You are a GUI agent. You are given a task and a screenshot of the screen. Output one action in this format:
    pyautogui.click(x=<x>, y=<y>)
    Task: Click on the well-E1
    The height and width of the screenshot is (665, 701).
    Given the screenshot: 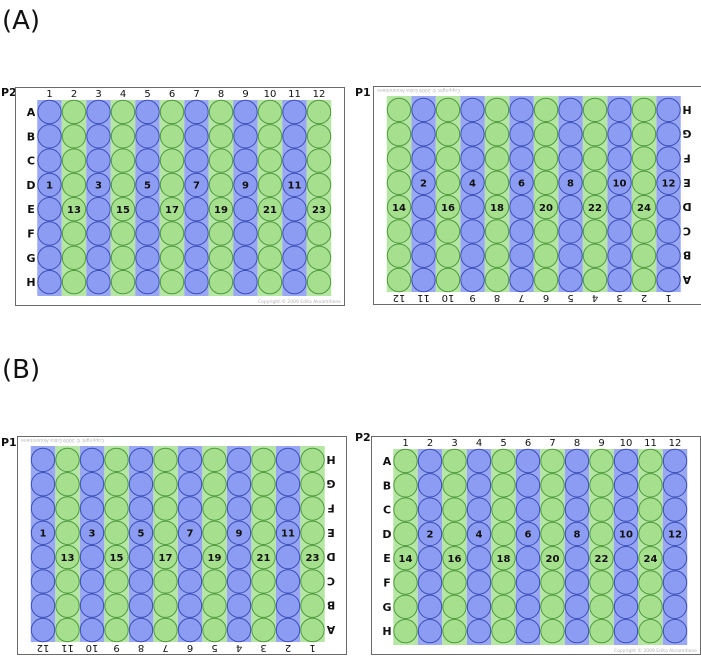 What is the action you would take?
    pyautogui.click(x=405, y=558)
    